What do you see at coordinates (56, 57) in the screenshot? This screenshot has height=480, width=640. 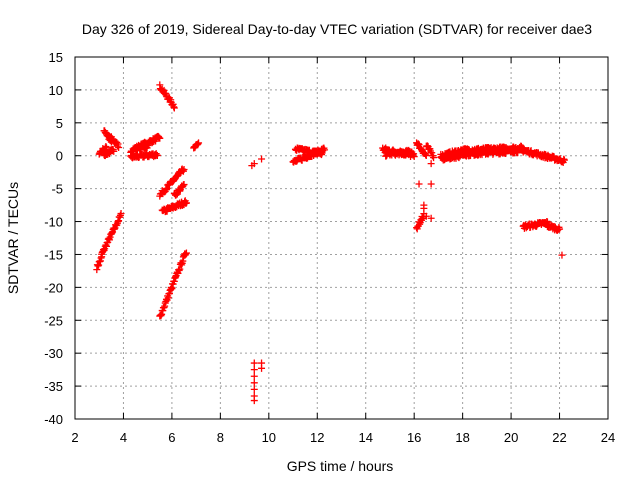 I see `y-tick-label: 15` at bounding box center [56, 57].